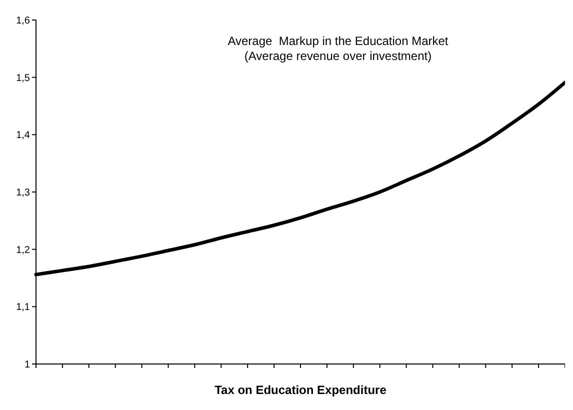  Describe the element at coordinates (27, 365) in the screenshot. I see `y-tick-label: 1` at that location.